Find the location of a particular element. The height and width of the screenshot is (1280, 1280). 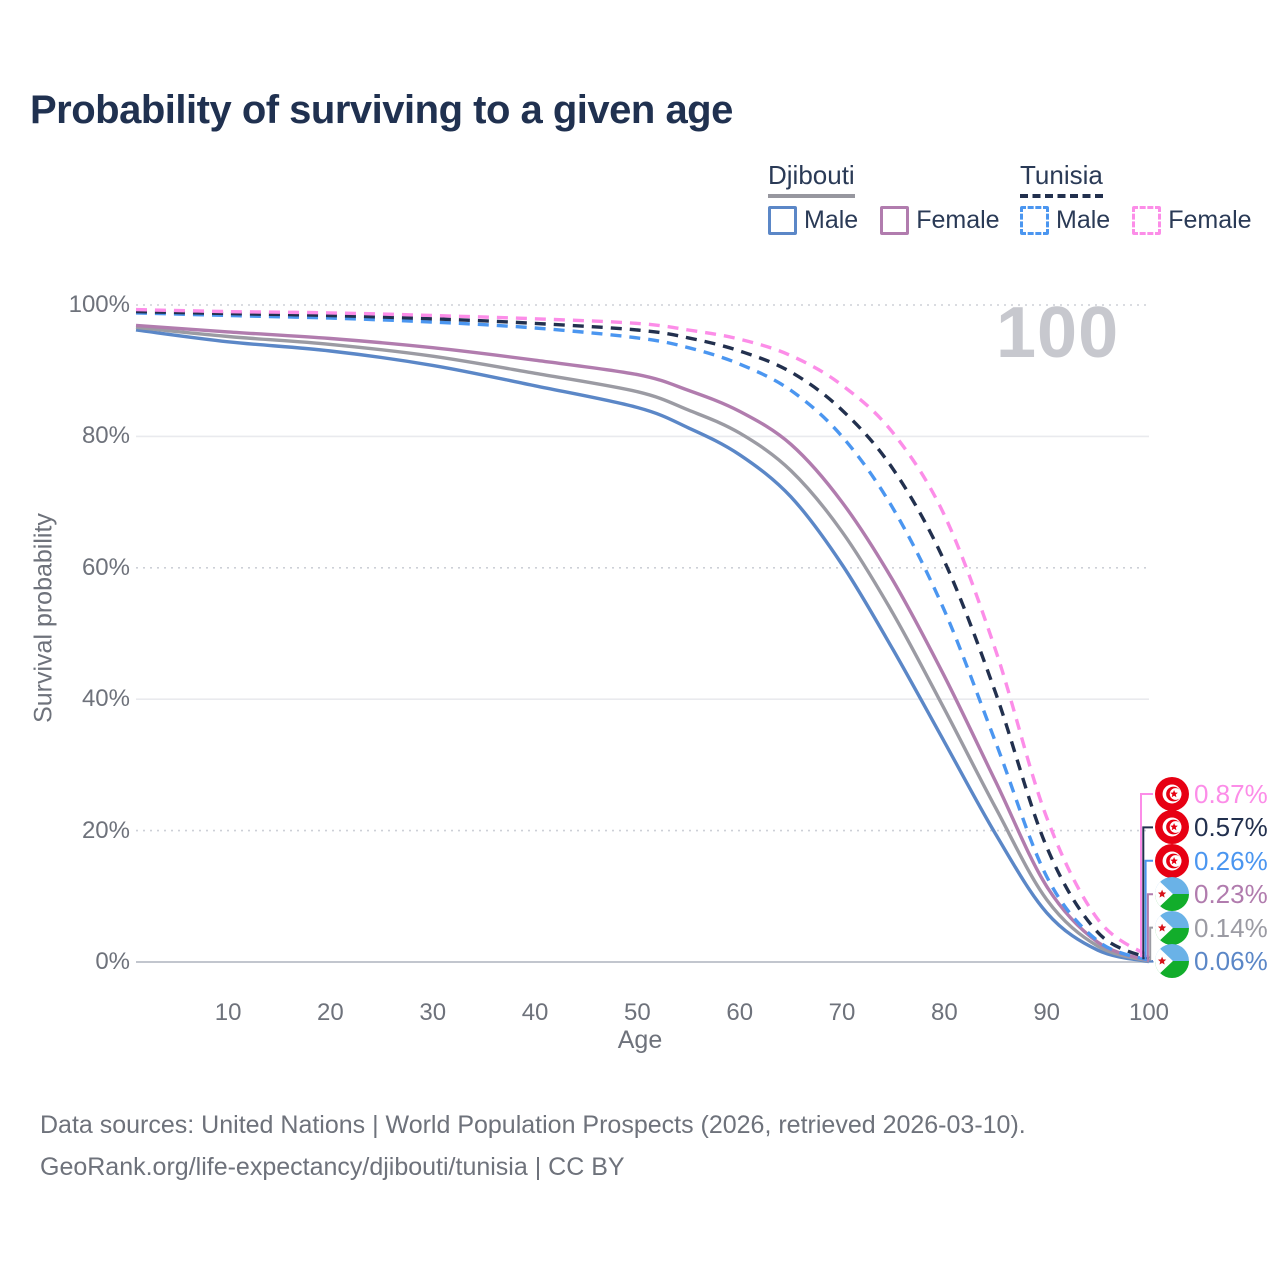

page-title: Probability of surviving to a given age is located at coordinates (381, 110).